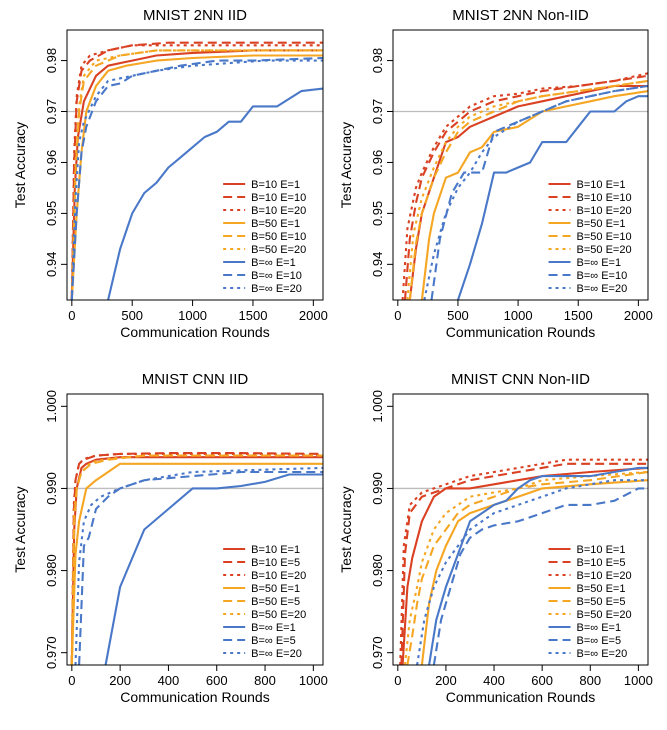  What do you see at coordinates (599, 641) in the screenshot?
I see `legend-label: B=∞ E=5` at bounding box center [599, 641].